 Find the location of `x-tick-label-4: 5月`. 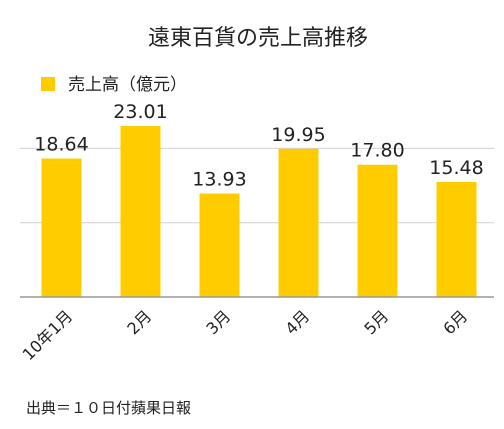

x-tick-label-4: 5月 is located at coordinates (376, 322).